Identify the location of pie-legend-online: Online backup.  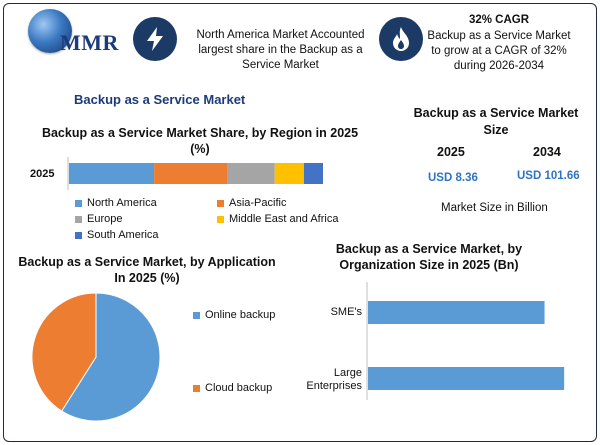
(234, 315).